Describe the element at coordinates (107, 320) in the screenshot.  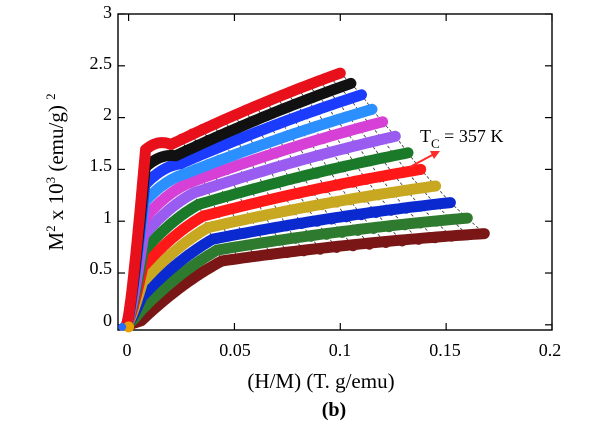
I see `y-tick-label: 0` at that location.